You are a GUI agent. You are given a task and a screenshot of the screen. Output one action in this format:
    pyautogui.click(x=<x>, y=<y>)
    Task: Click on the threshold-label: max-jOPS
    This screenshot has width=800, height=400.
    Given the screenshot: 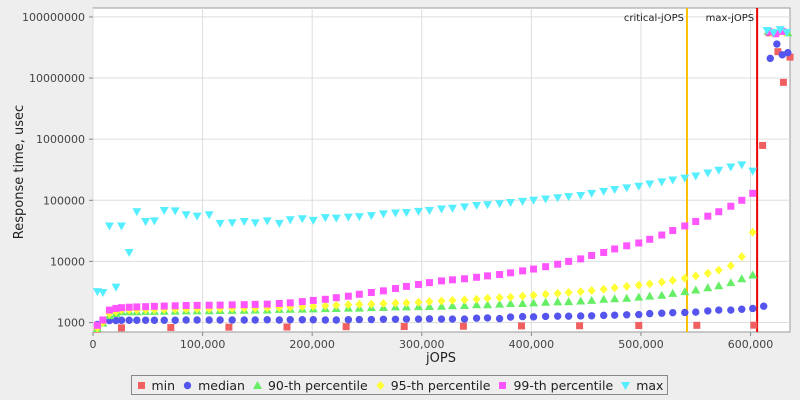 What is the action you would take?
    pyautogui.click(x=730, y=18)
    